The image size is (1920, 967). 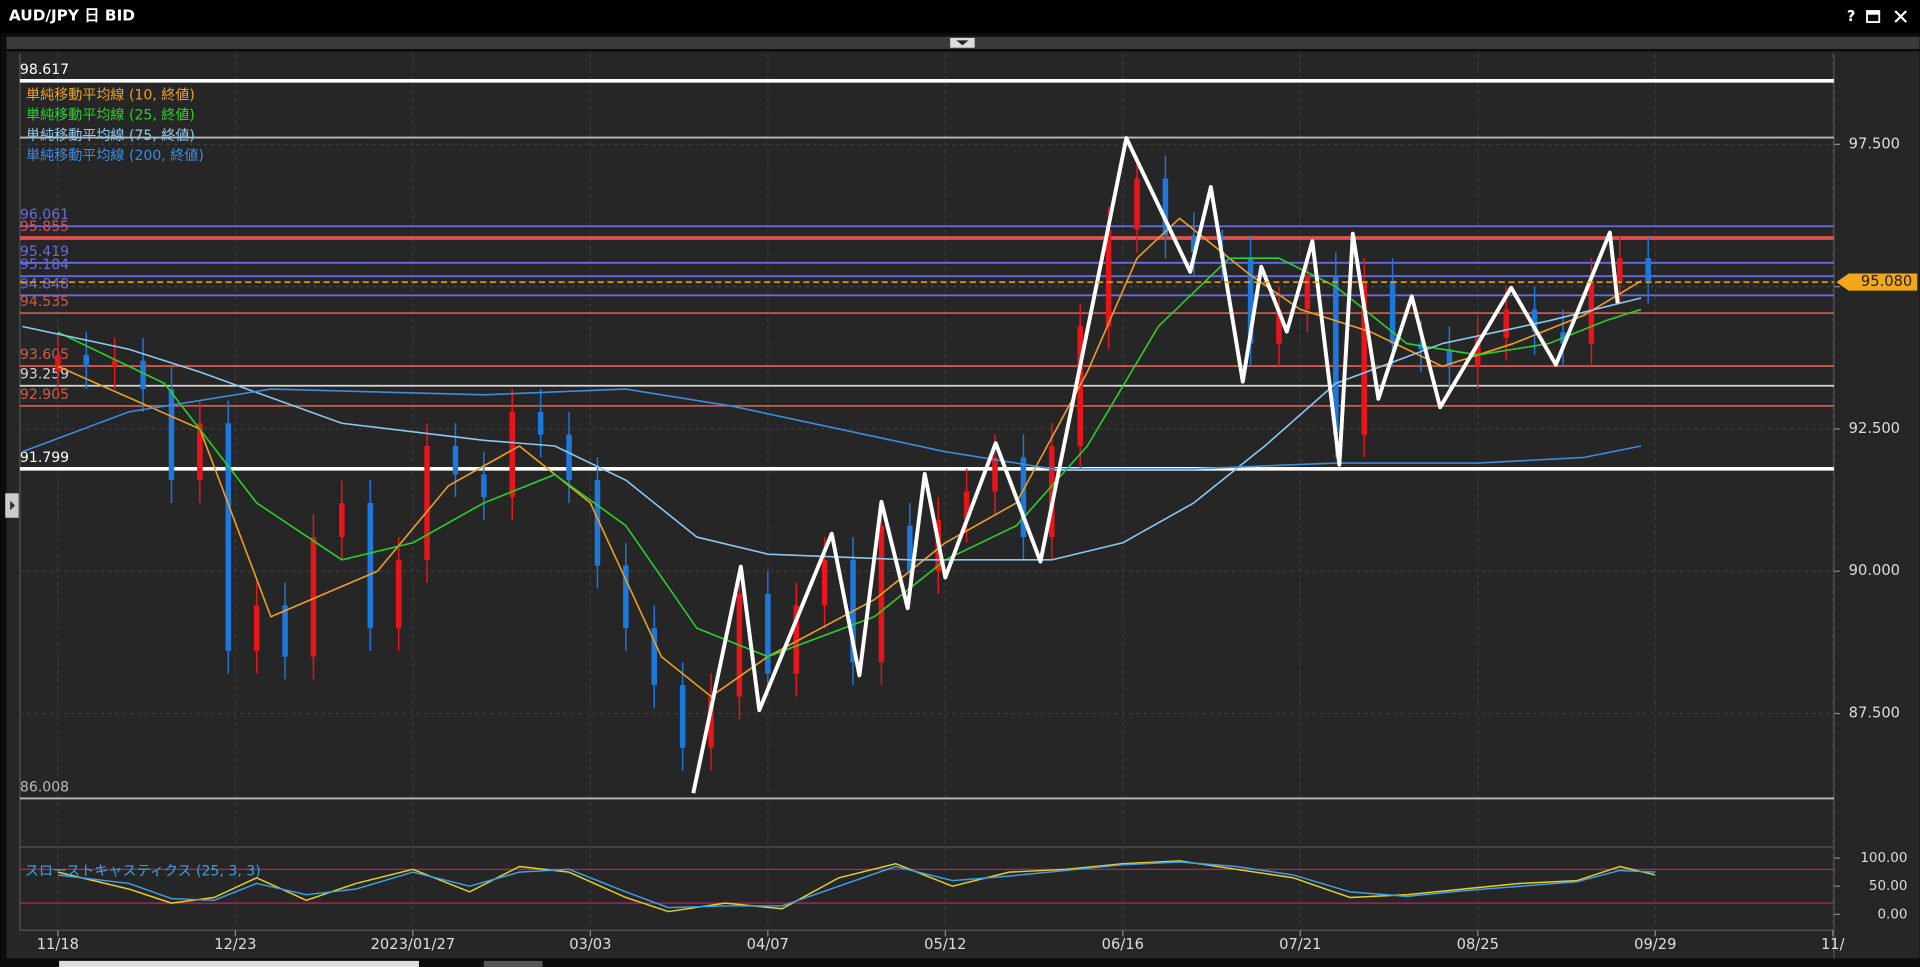 I want to click on moving-average, so click(x=832, y=429).